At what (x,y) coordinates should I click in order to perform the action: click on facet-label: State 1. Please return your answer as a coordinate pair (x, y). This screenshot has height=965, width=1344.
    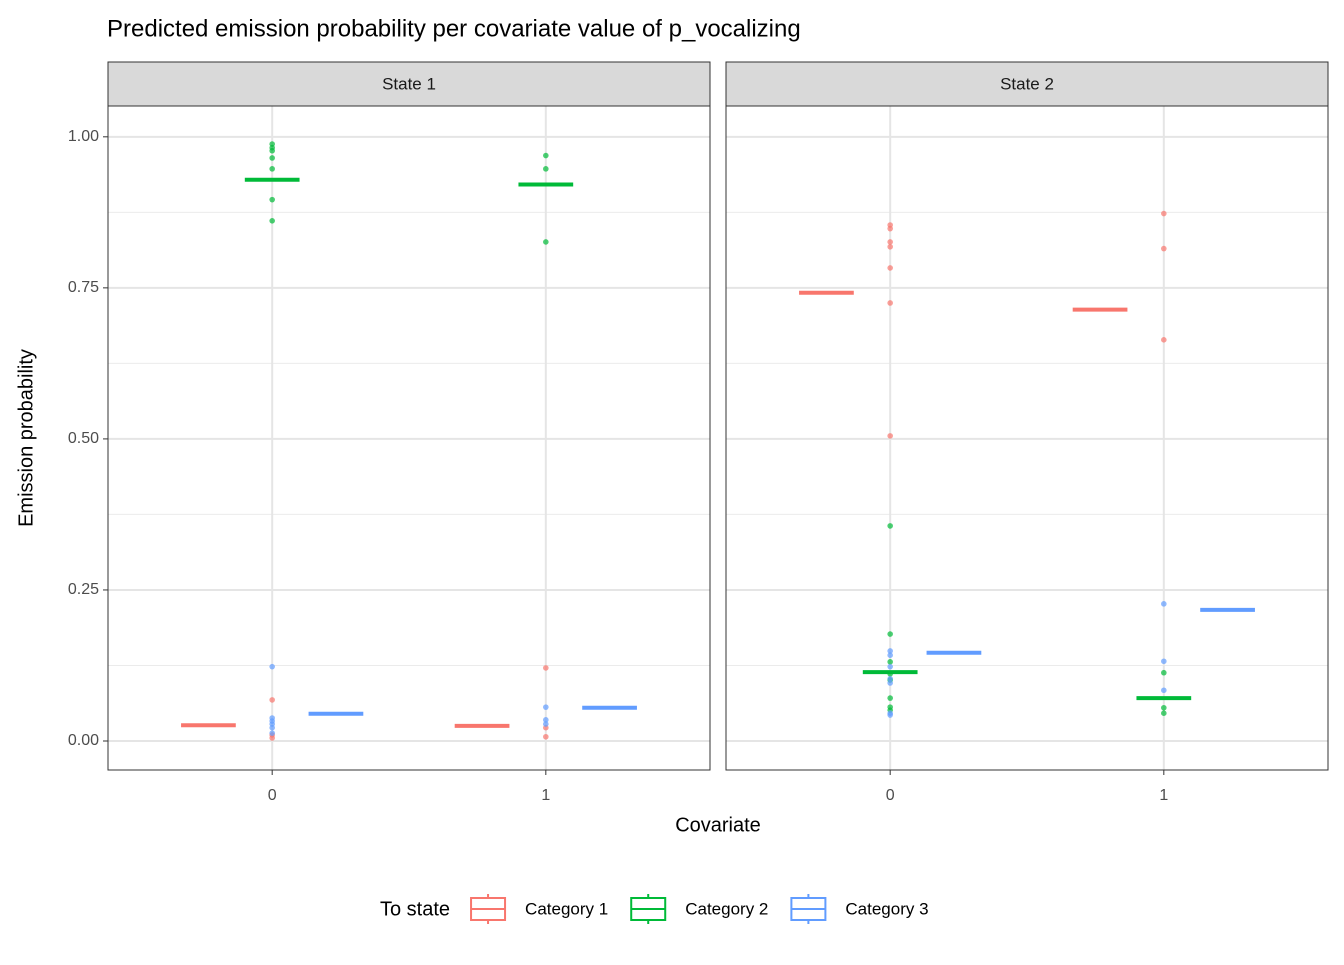
    Looking at the image, I should click on (409, 83).